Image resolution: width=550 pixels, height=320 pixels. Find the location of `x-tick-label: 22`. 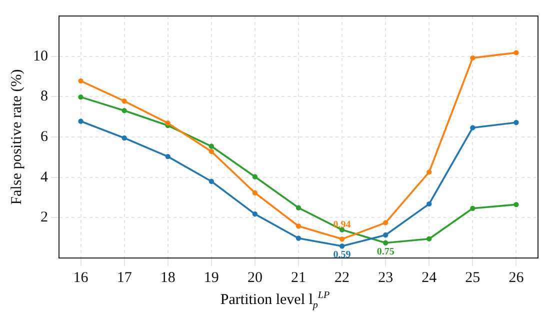

x-tick-label: 22 is located at coordinates (342, 278).